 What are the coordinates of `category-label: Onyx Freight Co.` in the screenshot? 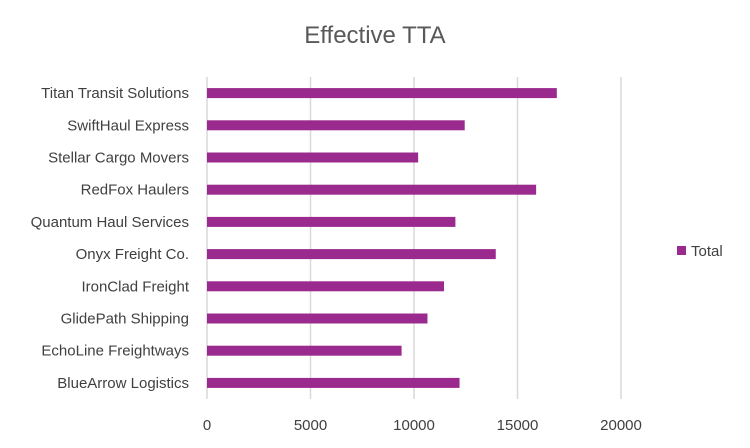 It's located at (132, 254).